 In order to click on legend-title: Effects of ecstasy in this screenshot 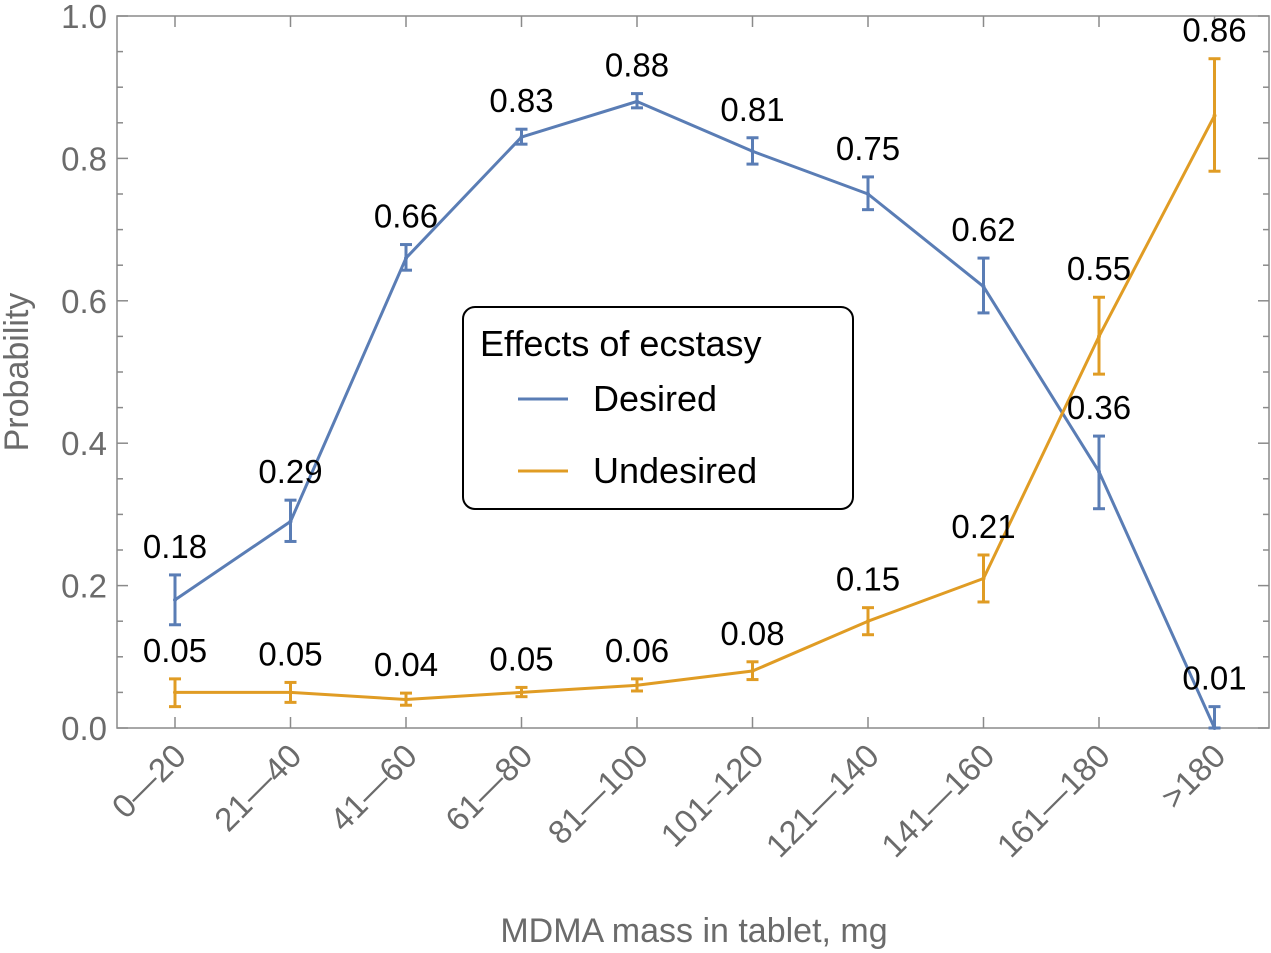, I will do `click(620, 343)`.